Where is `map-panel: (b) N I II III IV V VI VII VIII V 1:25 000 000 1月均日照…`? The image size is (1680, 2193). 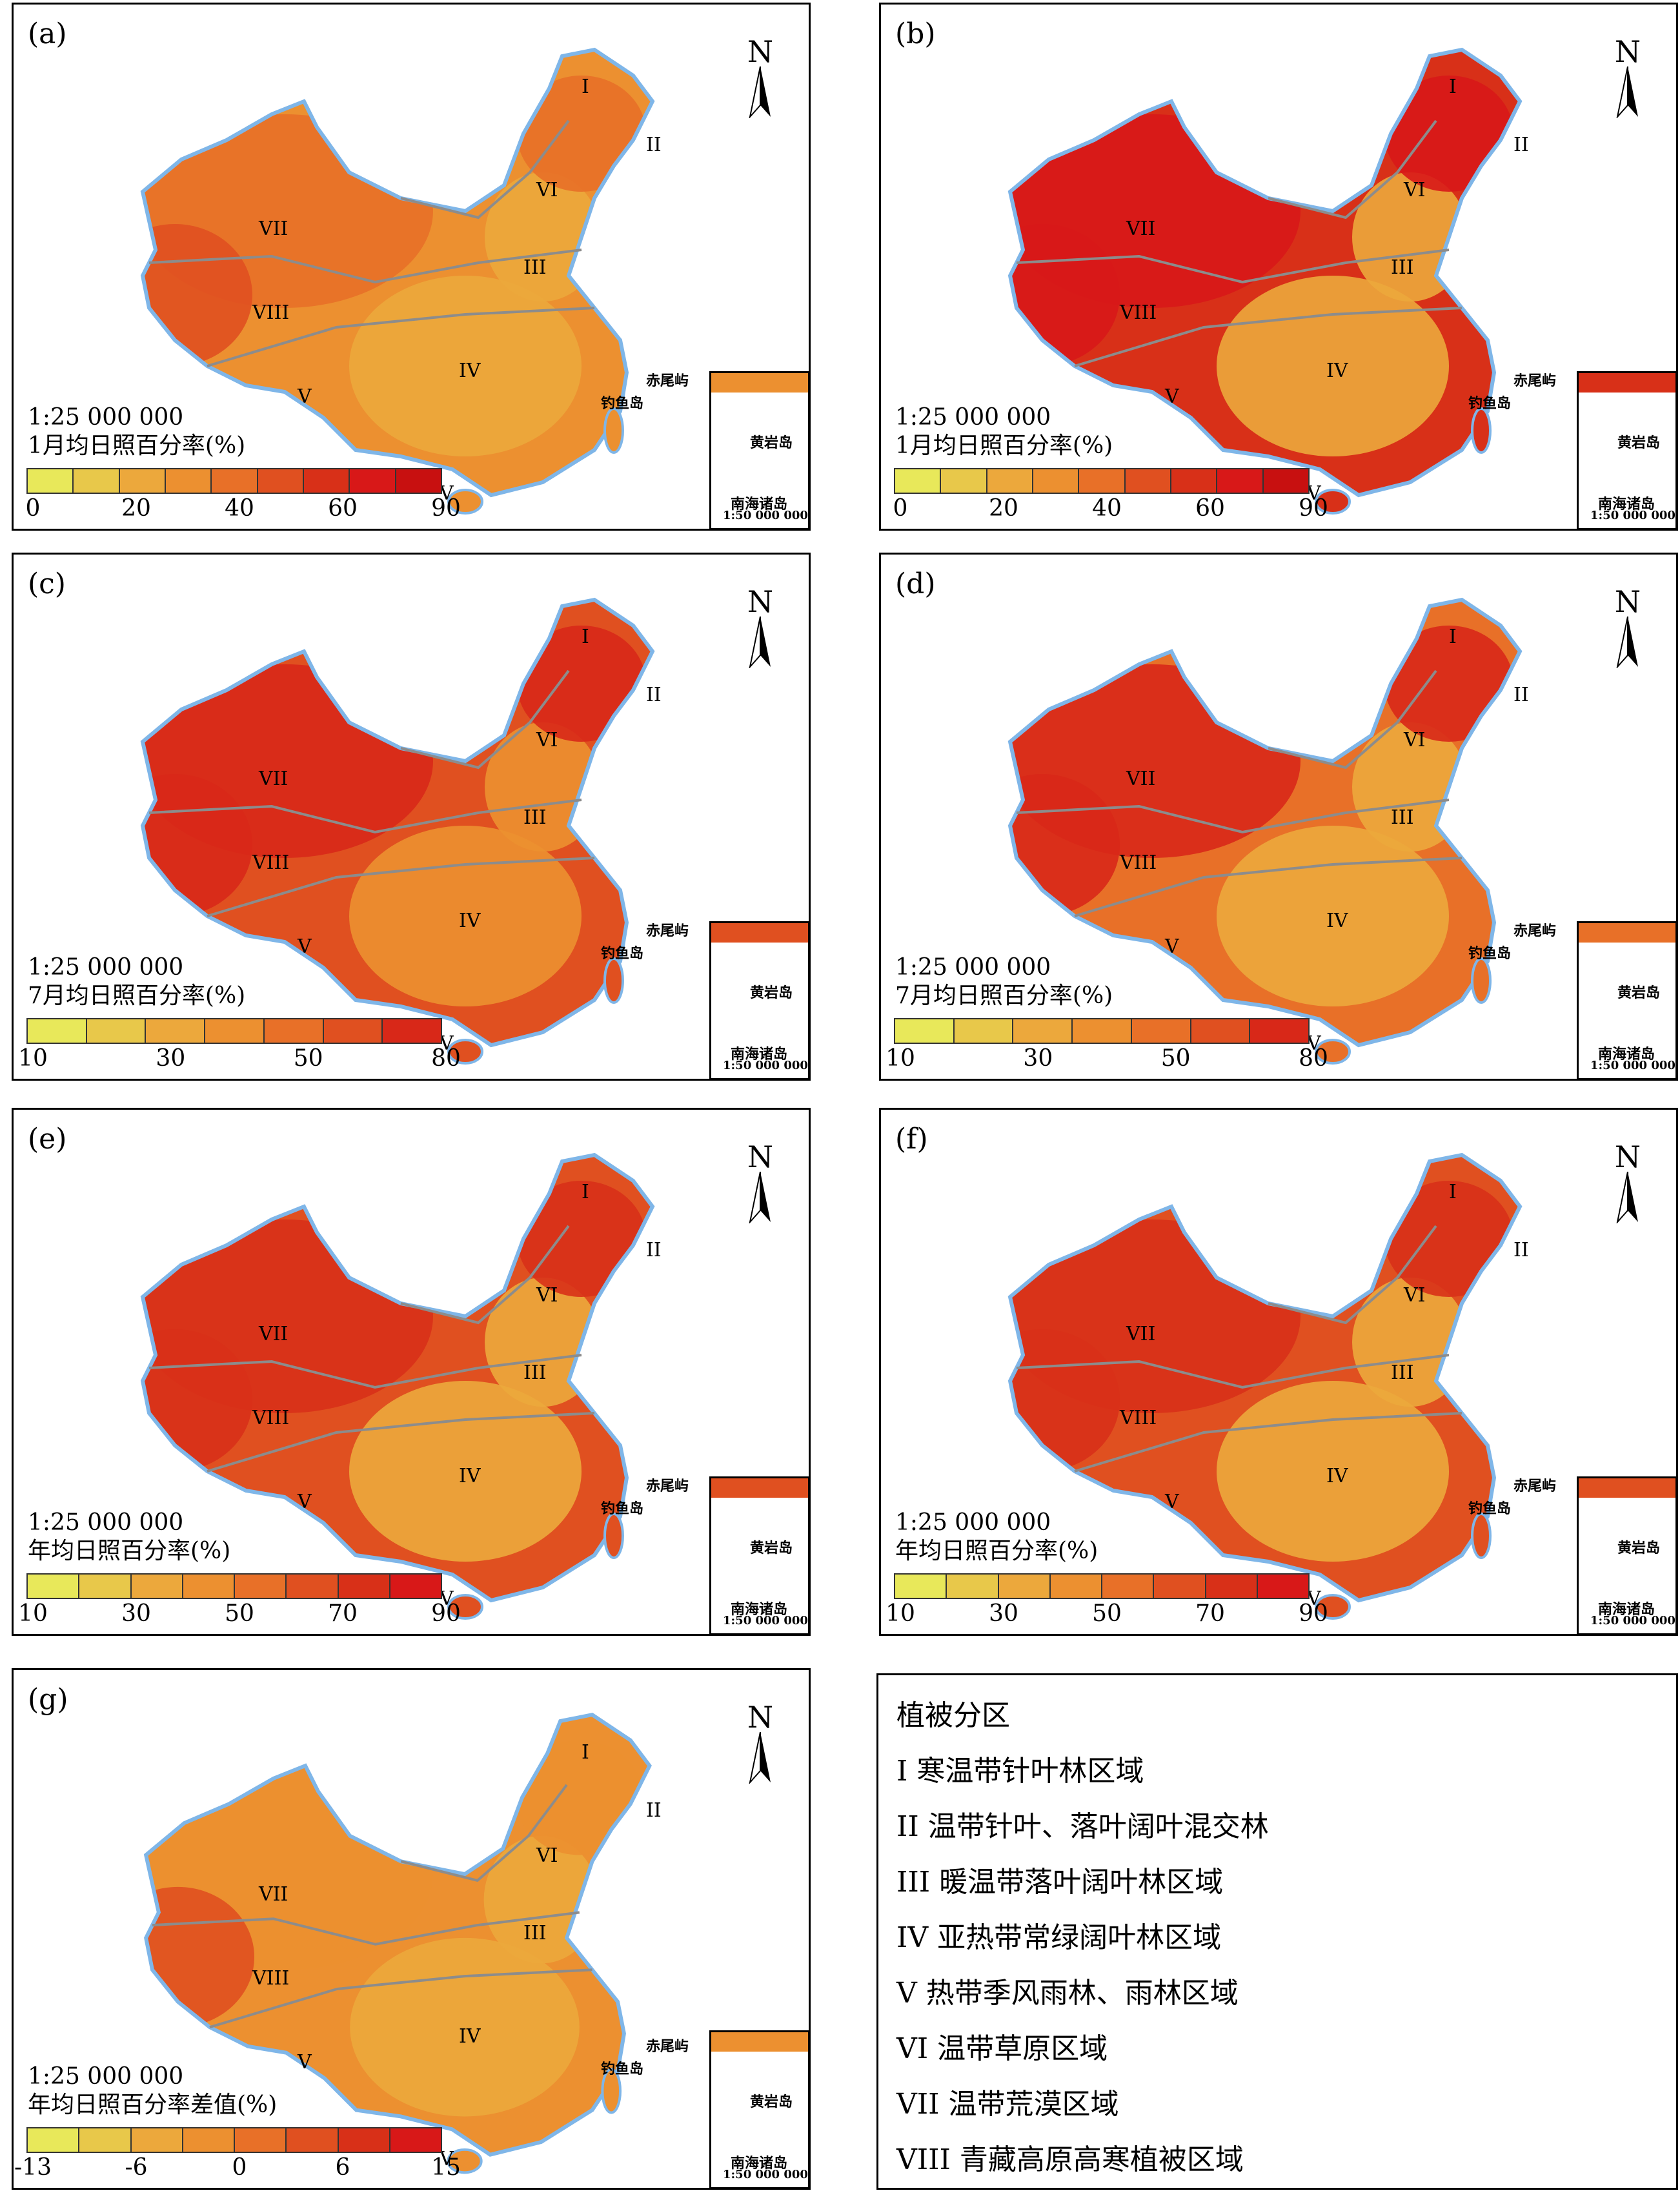 map-panel: (b) N I II III IV V VI VII VIII V 1:25 000 000 1月均日照… is located at coordinates (1278, 267).